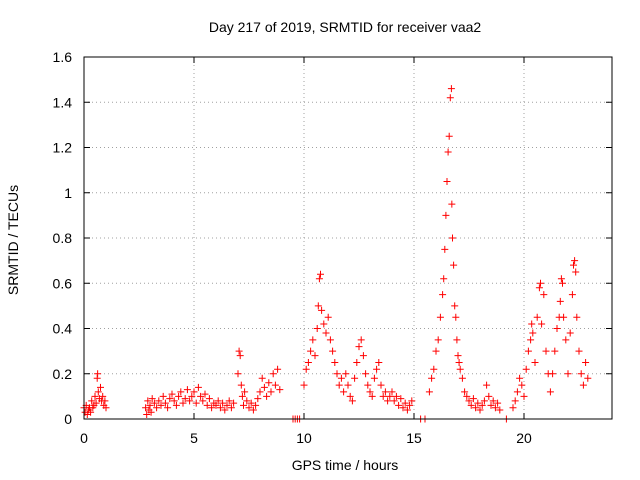 This screenshot has height=480, width=640. I want to click on x-tick-label: 5, so click(194, 438).